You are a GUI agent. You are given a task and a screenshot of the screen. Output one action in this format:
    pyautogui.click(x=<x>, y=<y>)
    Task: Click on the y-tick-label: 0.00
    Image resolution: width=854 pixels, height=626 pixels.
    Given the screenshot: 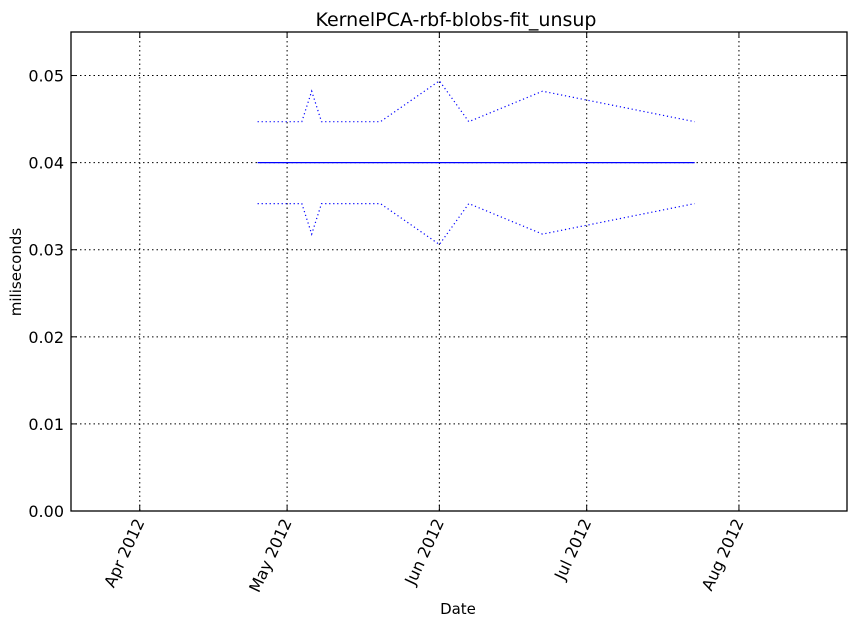 What is the action you would take?
    pyautogui.click(x=46, y=511)
    